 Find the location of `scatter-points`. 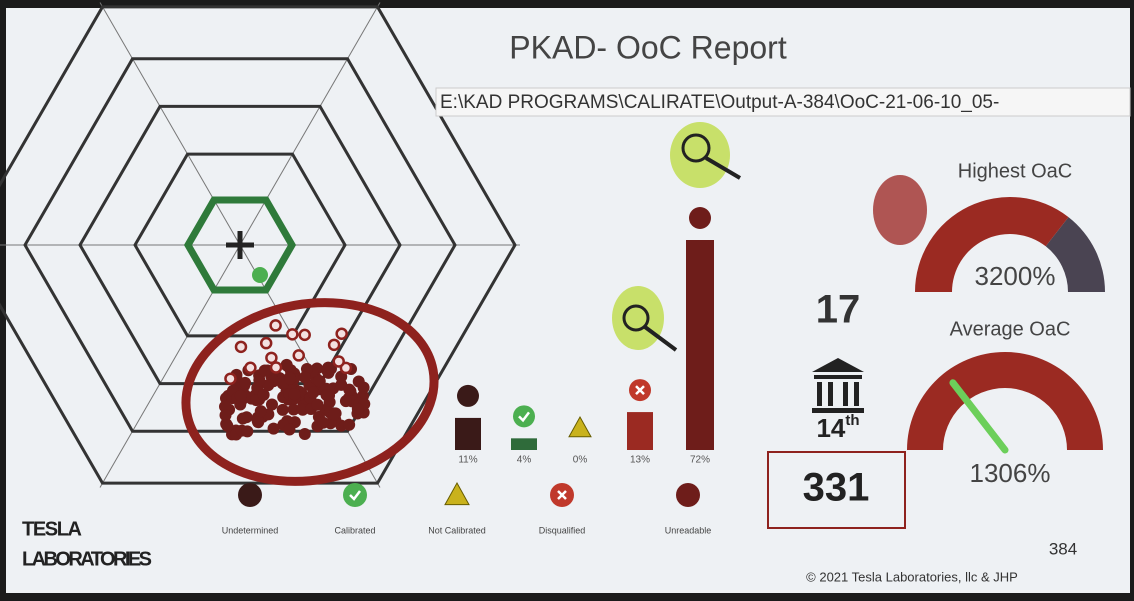

scatter-points is located at coordinates (295, 380).